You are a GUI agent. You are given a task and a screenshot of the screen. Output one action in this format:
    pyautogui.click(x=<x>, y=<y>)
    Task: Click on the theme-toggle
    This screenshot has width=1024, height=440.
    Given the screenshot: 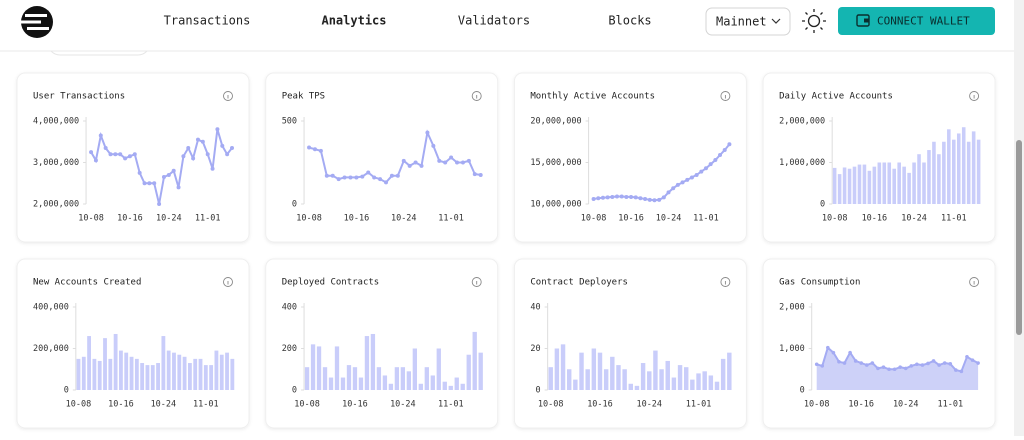 What is the action you would take?
    pyautogui.click(x=814, y=21)
    